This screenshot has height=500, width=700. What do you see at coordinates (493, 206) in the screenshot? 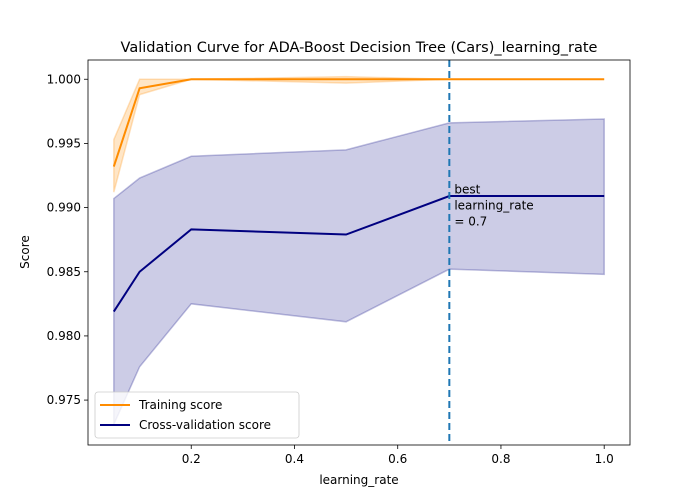
I see `best-value-annotation: learning_rate` at bounding box center [493, 206].